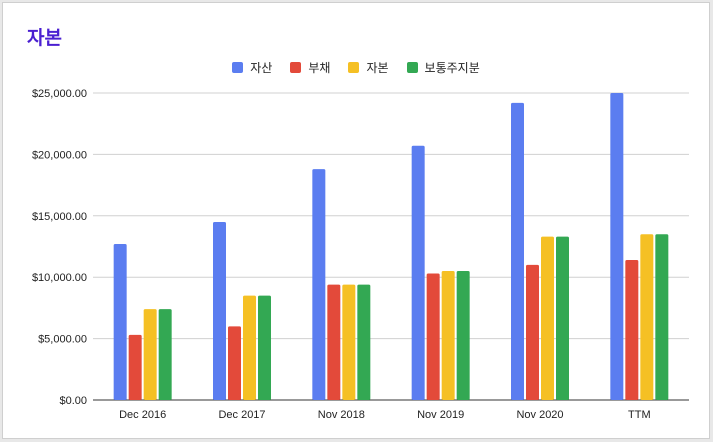  What do you see at coordinates (241, 415) in the screenshot?
I see `x-tick-label: Dec 2017` at bounding box center [241, 415].